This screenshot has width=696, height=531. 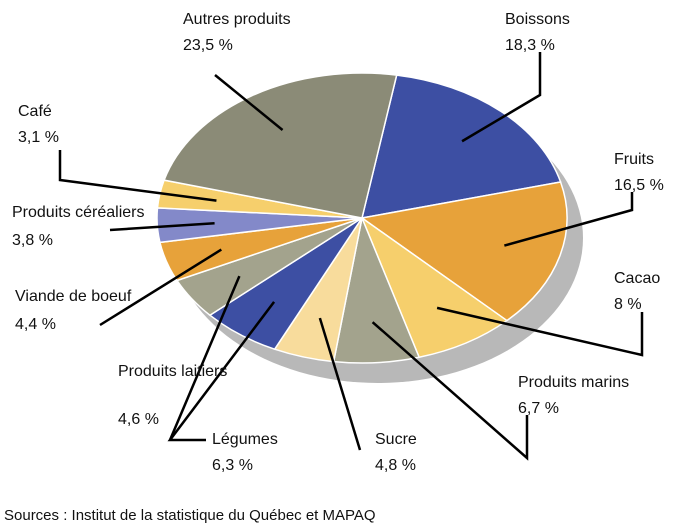 What do you see at coordinates (245, 439) in the screenshot?
I see `slice-label: Légumes` at bounding box center [245, 439].